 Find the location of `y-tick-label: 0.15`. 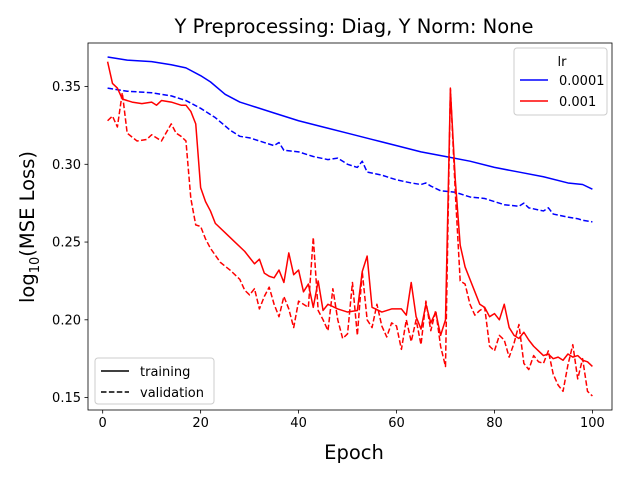

y-tick-label: 0.15 is located at coordinates (66, 398).